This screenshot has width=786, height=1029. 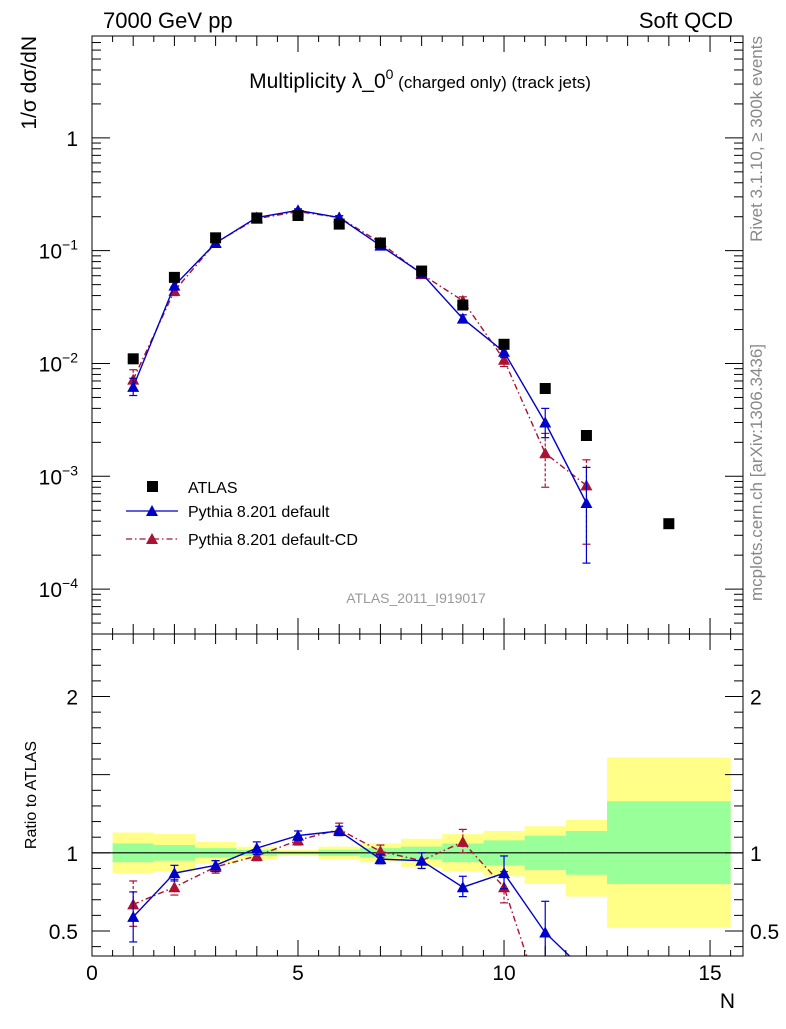 What do you see at coordinates (92, 973) in the screenshot?
I see `x-tick-label: 0` at bounding box center [92, 973].